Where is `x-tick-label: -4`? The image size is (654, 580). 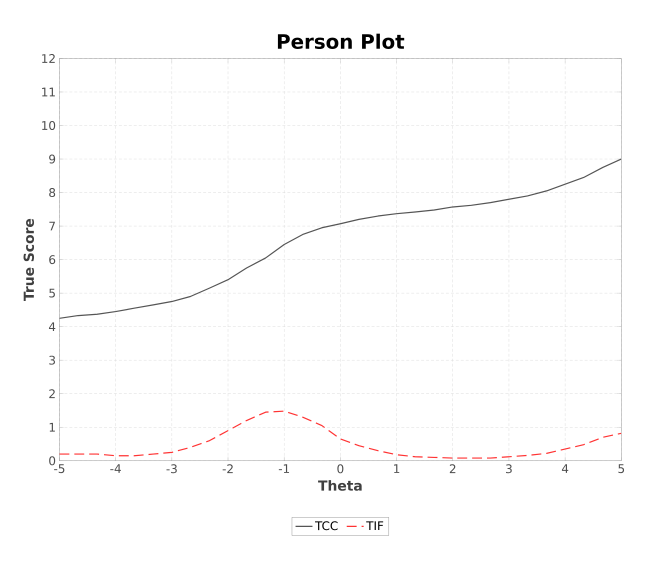
x-tick-label: -4 is located at coordinates (115, 469).